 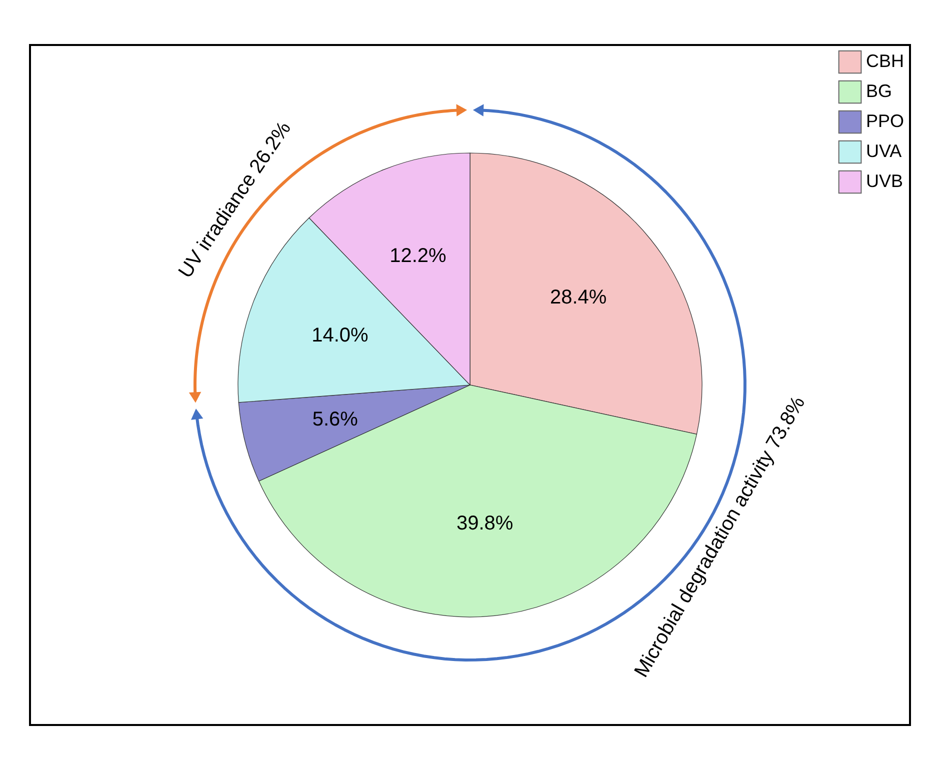 I want to click on legend-label: UVA, so click(x=884, y=151).